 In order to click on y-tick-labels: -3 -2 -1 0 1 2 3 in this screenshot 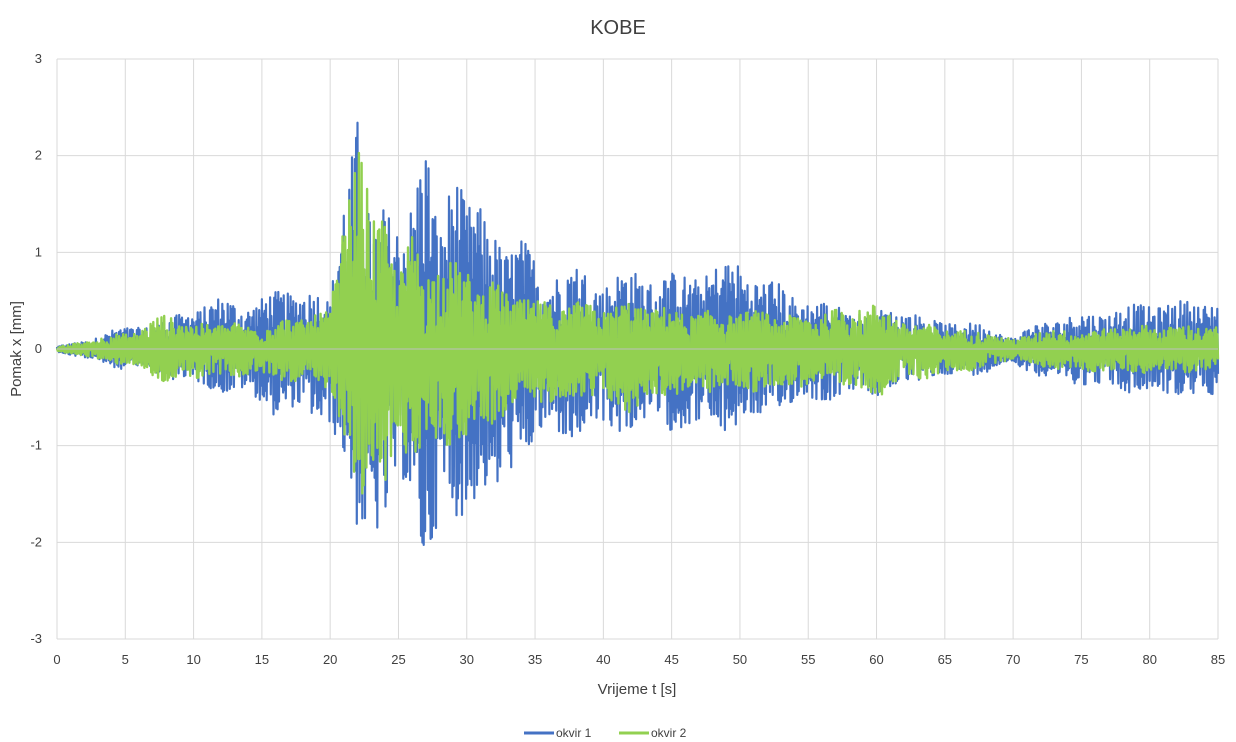, I will do `click(36, 348)`.